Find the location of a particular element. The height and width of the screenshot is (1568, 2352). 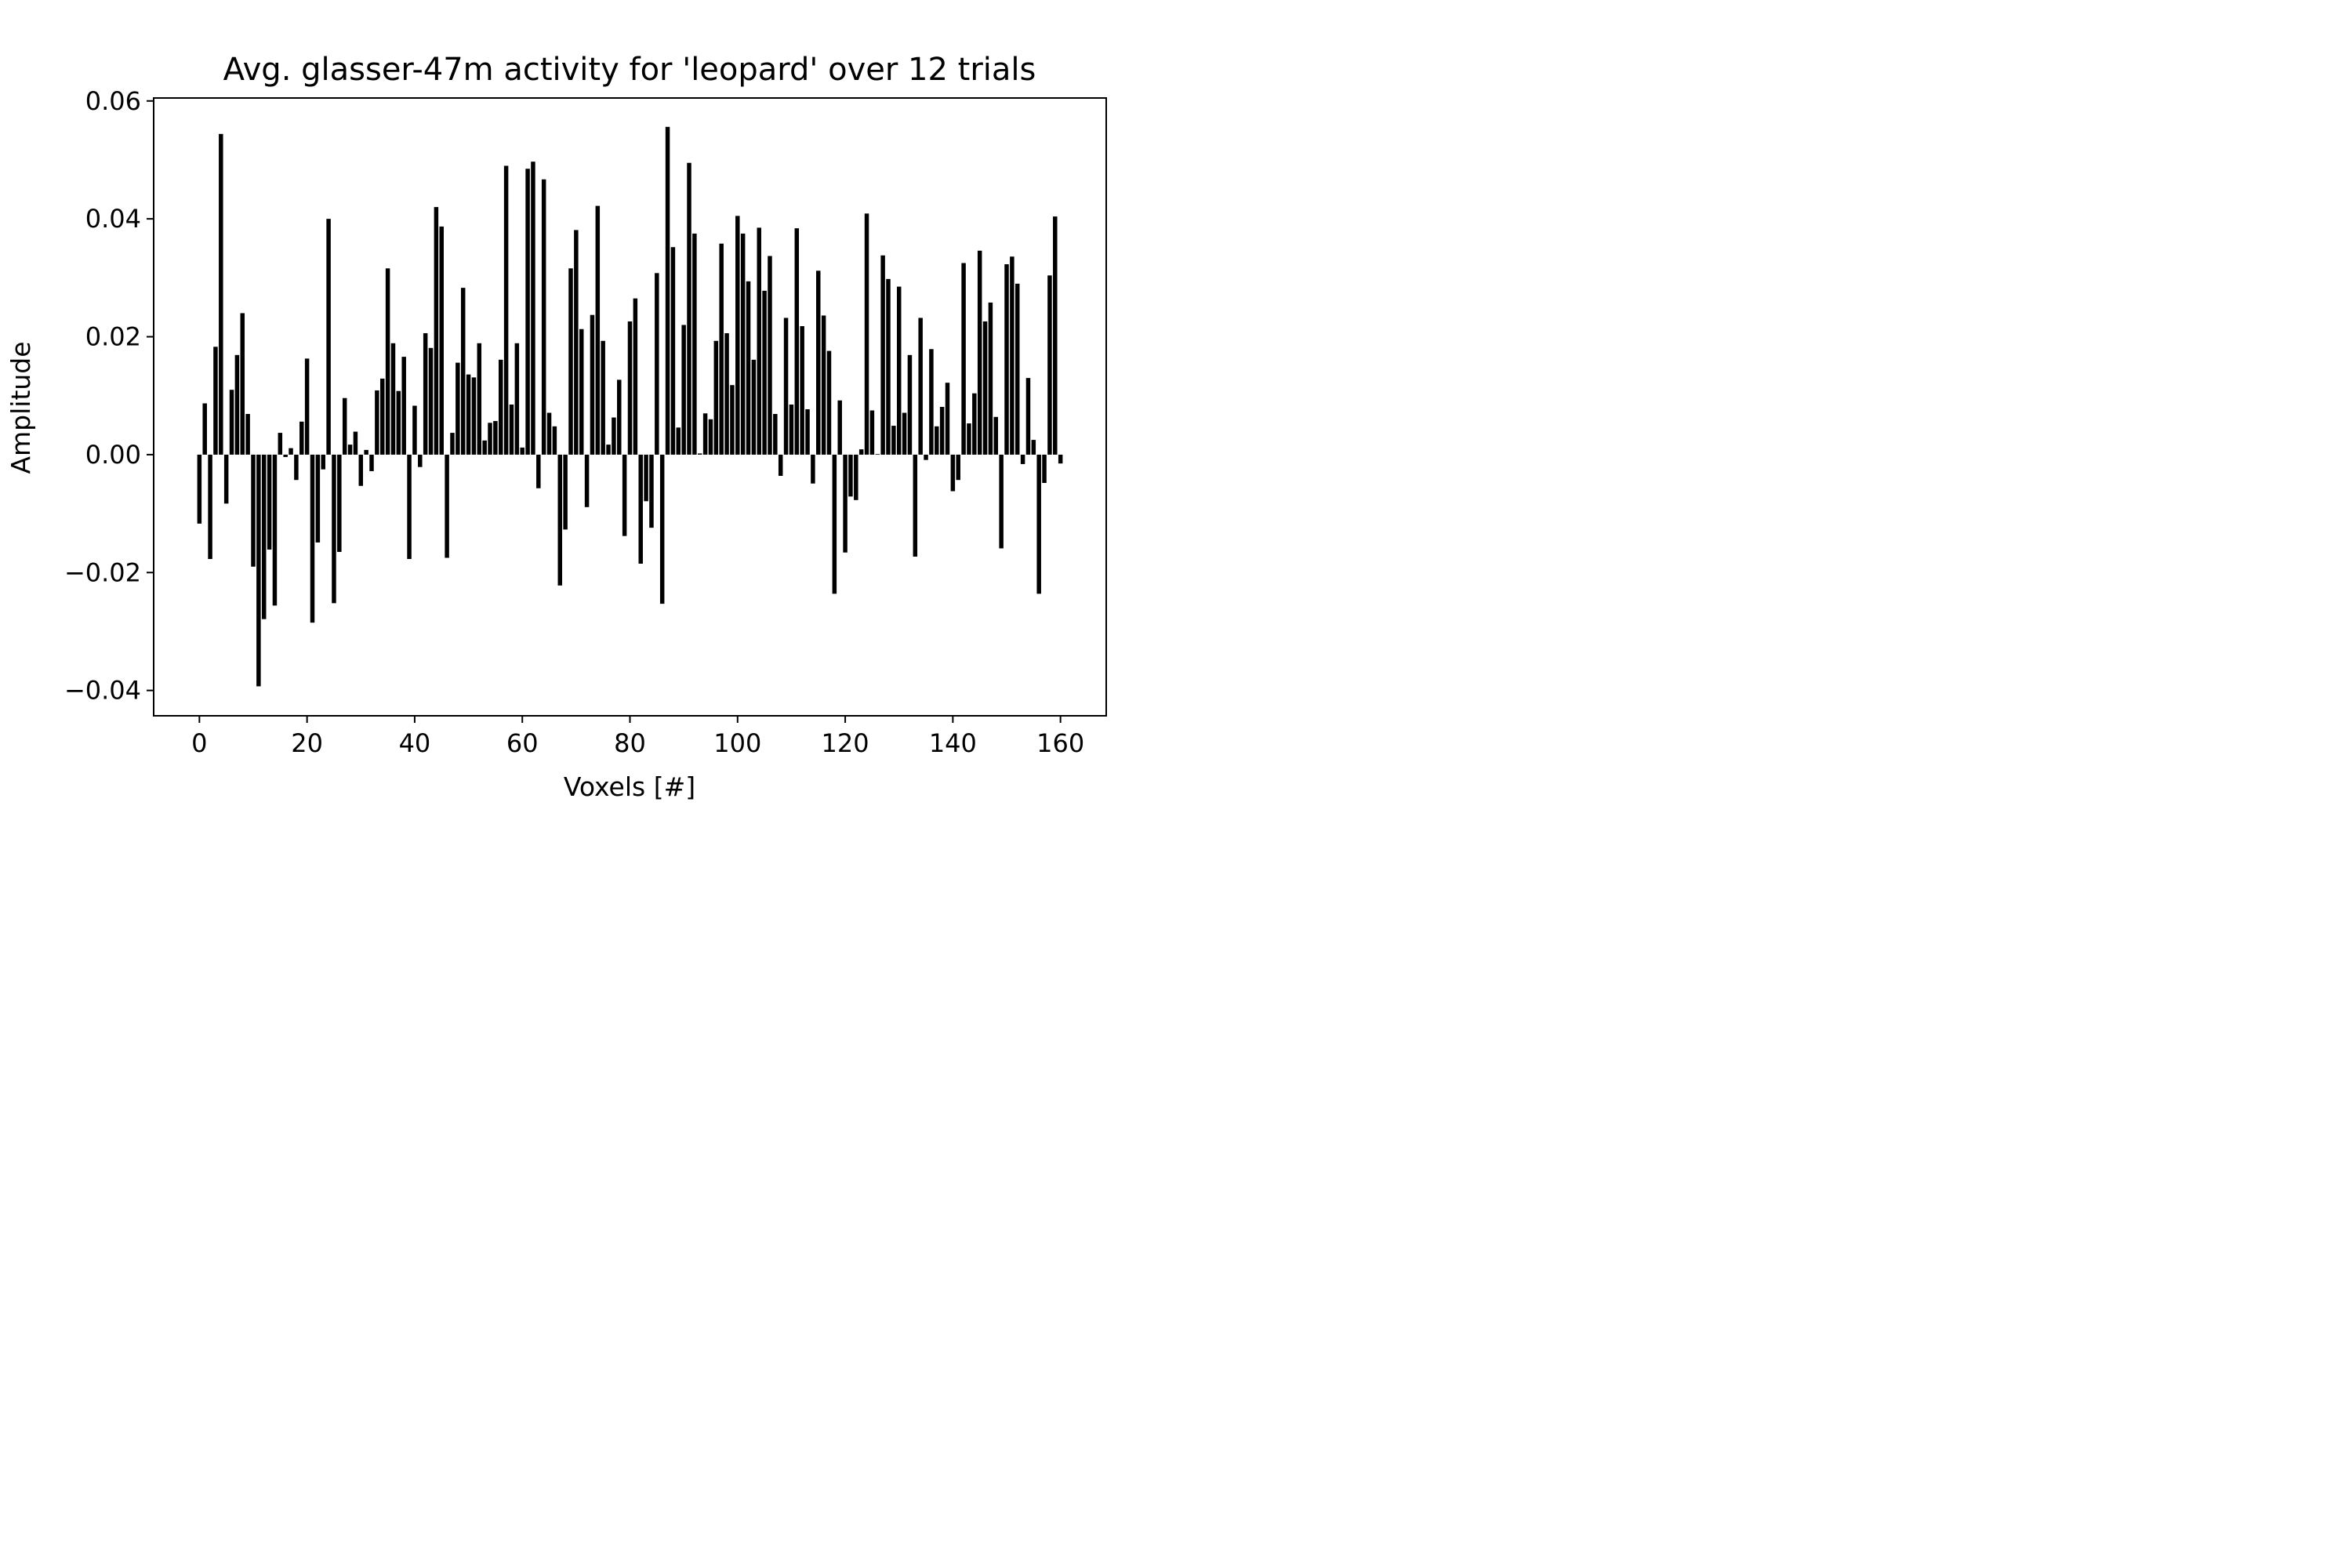

x-tick-label: 60 is located at coordinates (522, 743).